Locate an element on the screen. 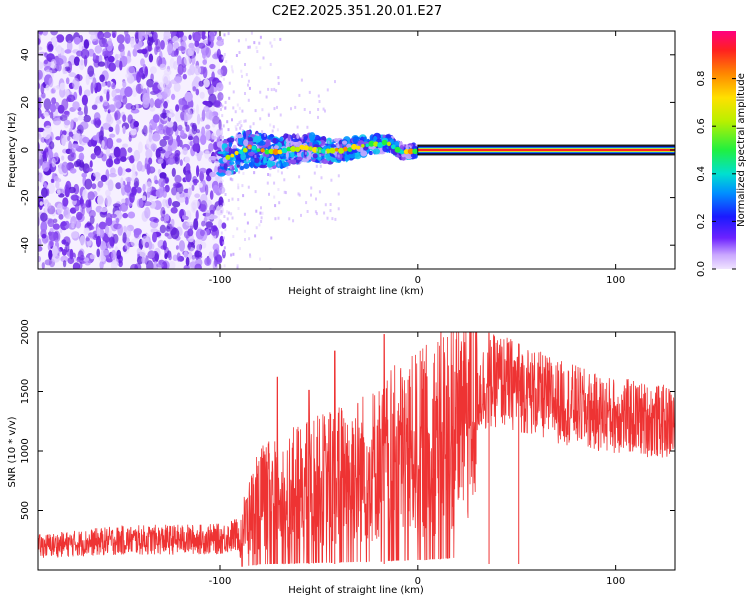 The width and height of the screenshot is (750, 600). heatmap-transition-region is located at coordinates (318, 150).